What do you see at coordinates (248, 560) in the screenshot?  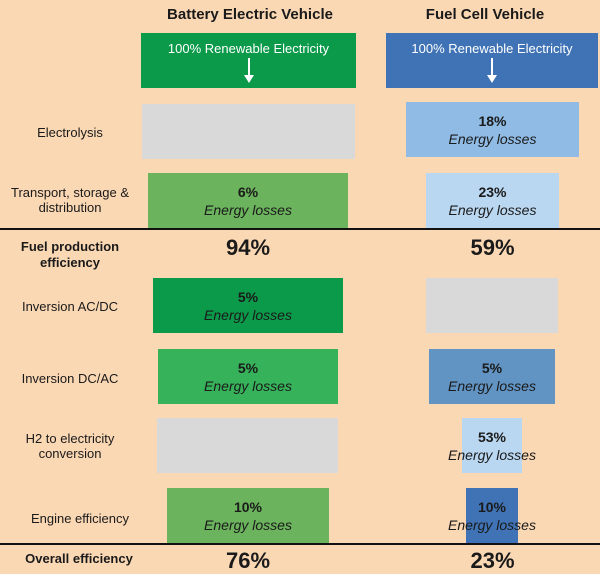 I see `bev-overall-value: 76%` at bounding box center [248, 560].